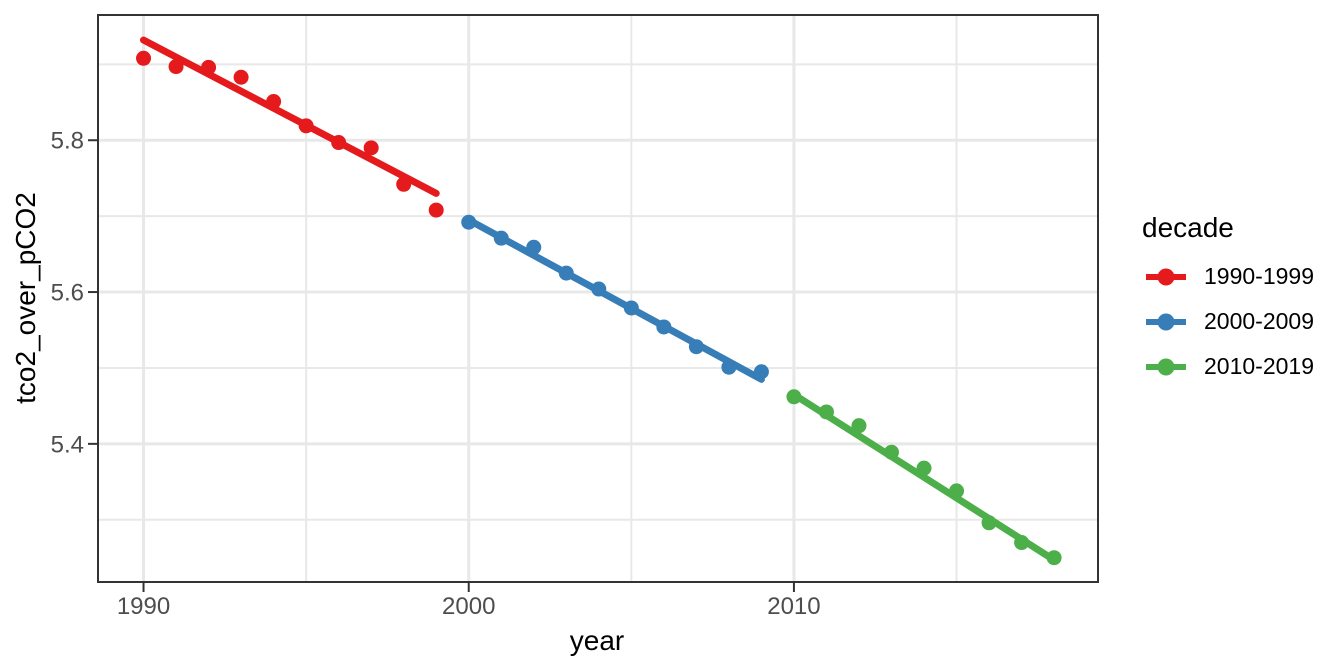  What do you see at coordinates (1188, 227) in the screenshot?
I see `legend-title: decade` at bounding box center [1188, 227].